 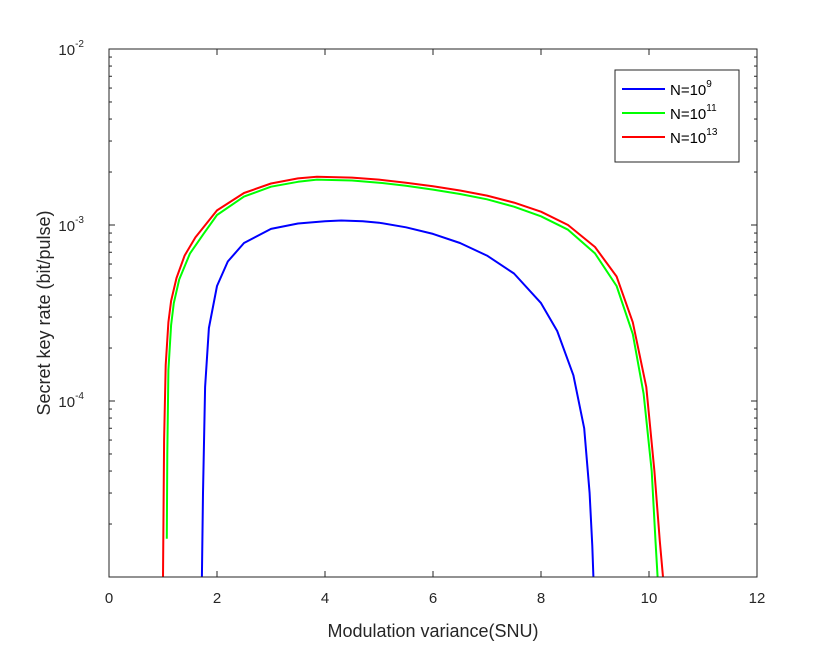 I want to click on x-tick-label: 0, so click(x=109, y=598).